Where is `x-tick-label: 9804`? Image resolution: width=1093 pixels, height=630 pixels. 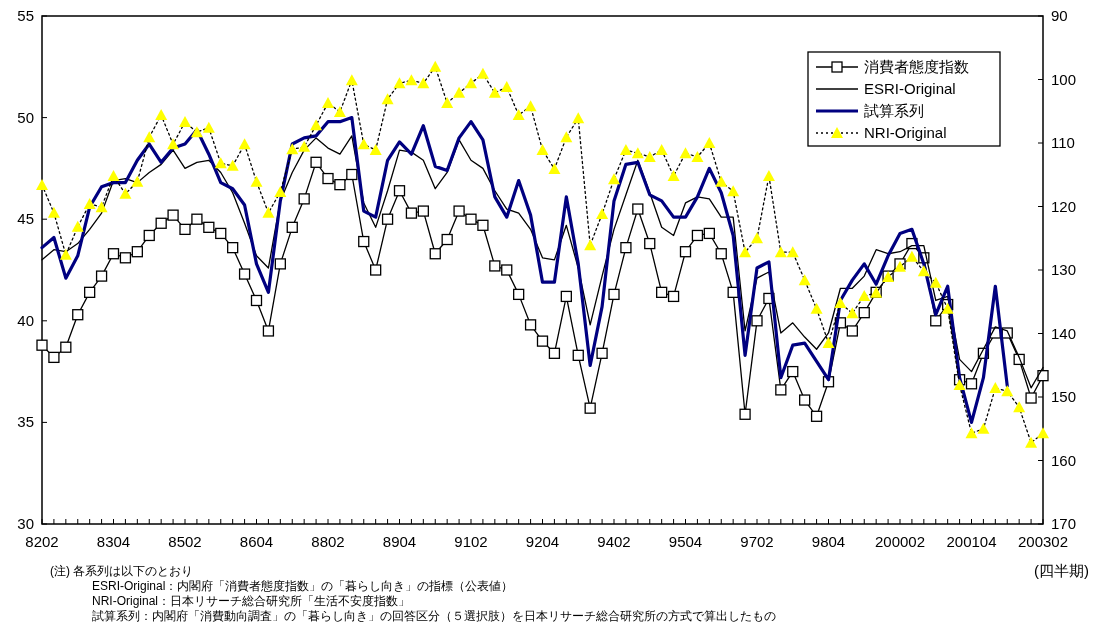
x-tick-label: 9804 is located at coordinates (828, 541).